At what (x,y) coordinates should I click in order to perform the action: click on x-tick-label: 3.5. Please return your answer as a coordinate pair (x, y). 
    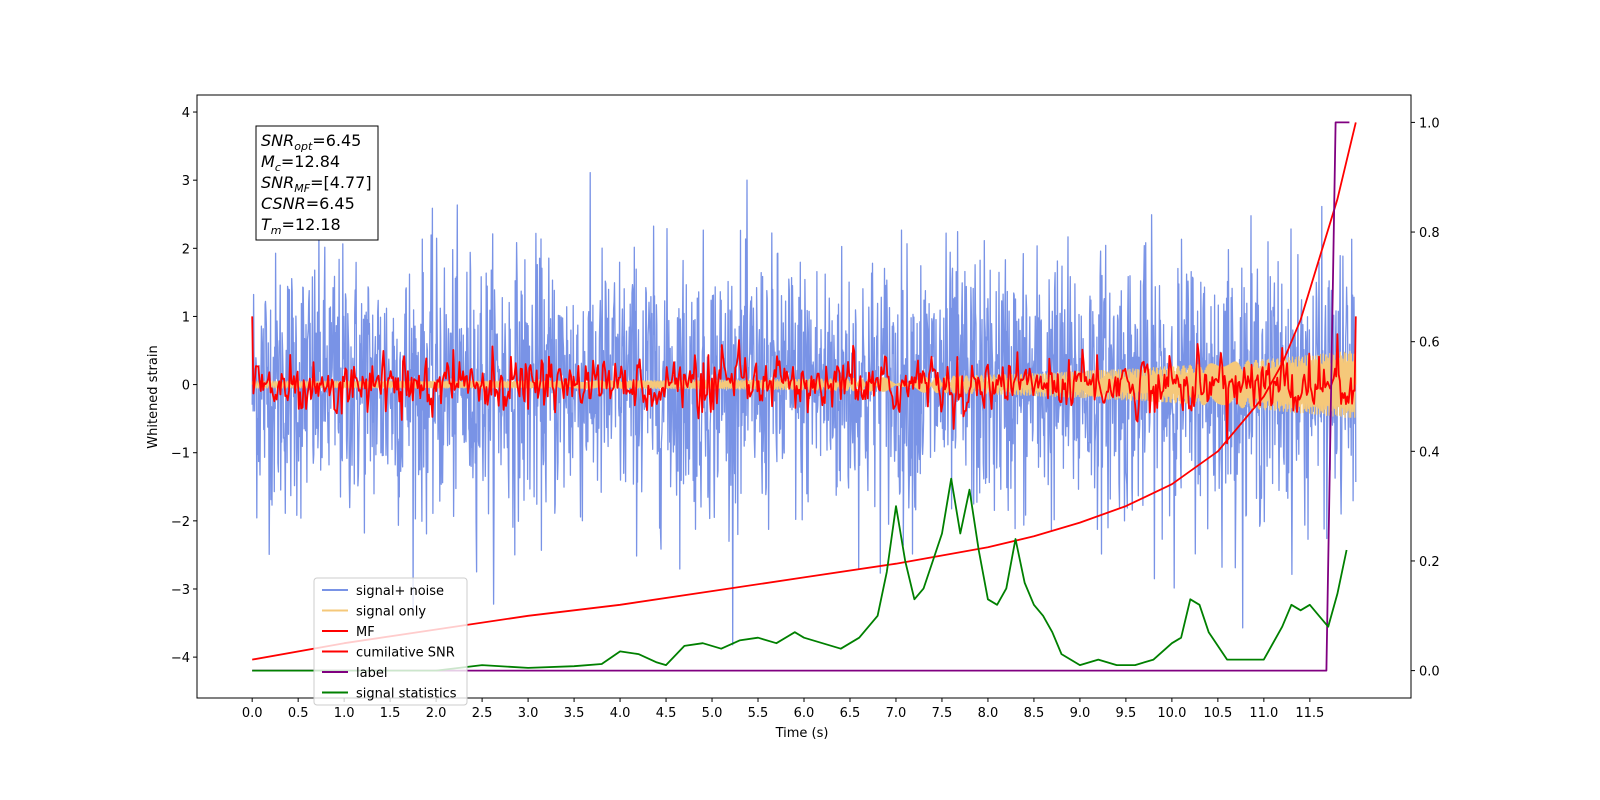
    Looking at the image, I should click on (574, 713).